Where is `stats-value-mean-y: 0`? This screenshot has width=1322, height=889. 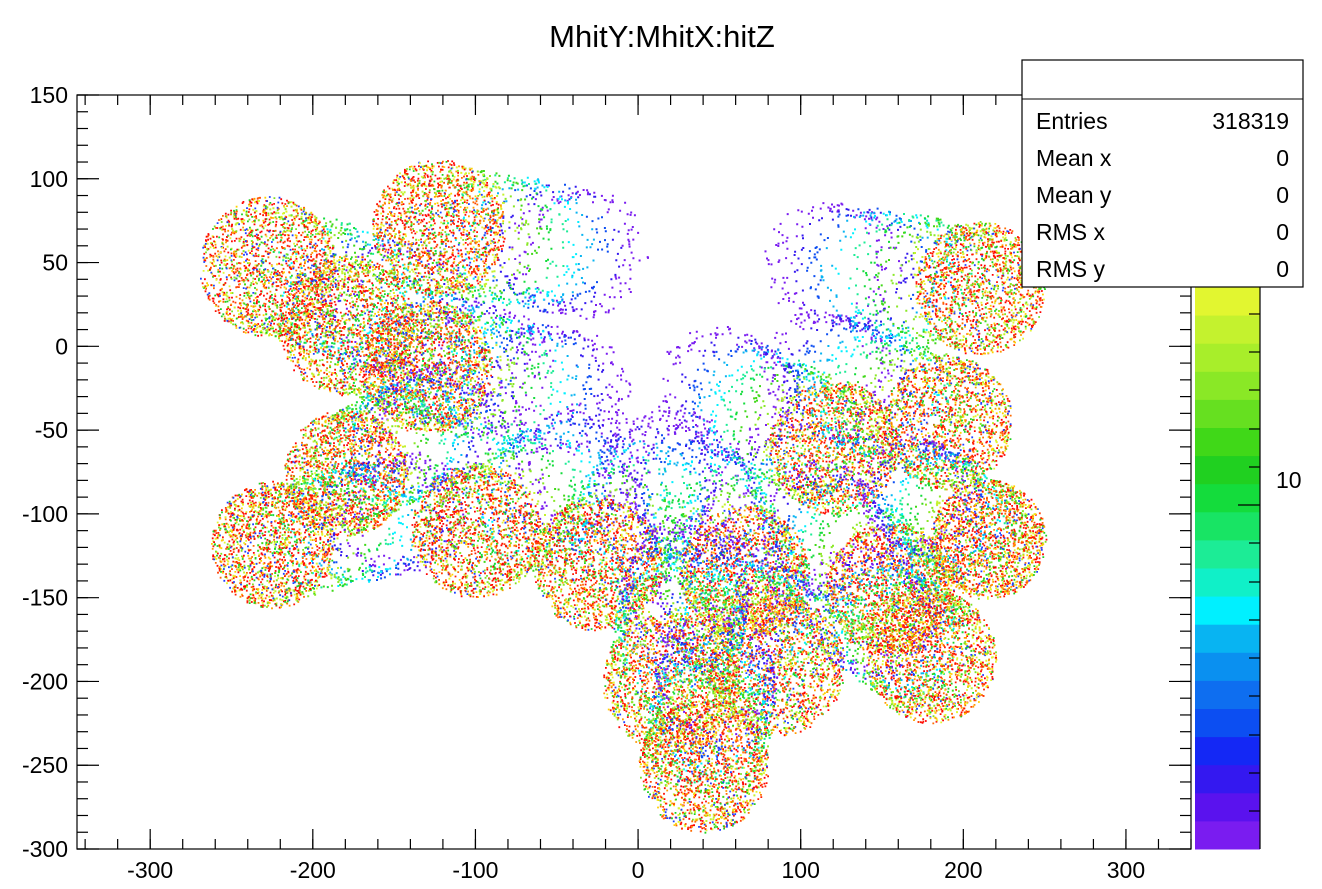 stats-value-mean-y: 0 is located at coordinates (1282, 195).